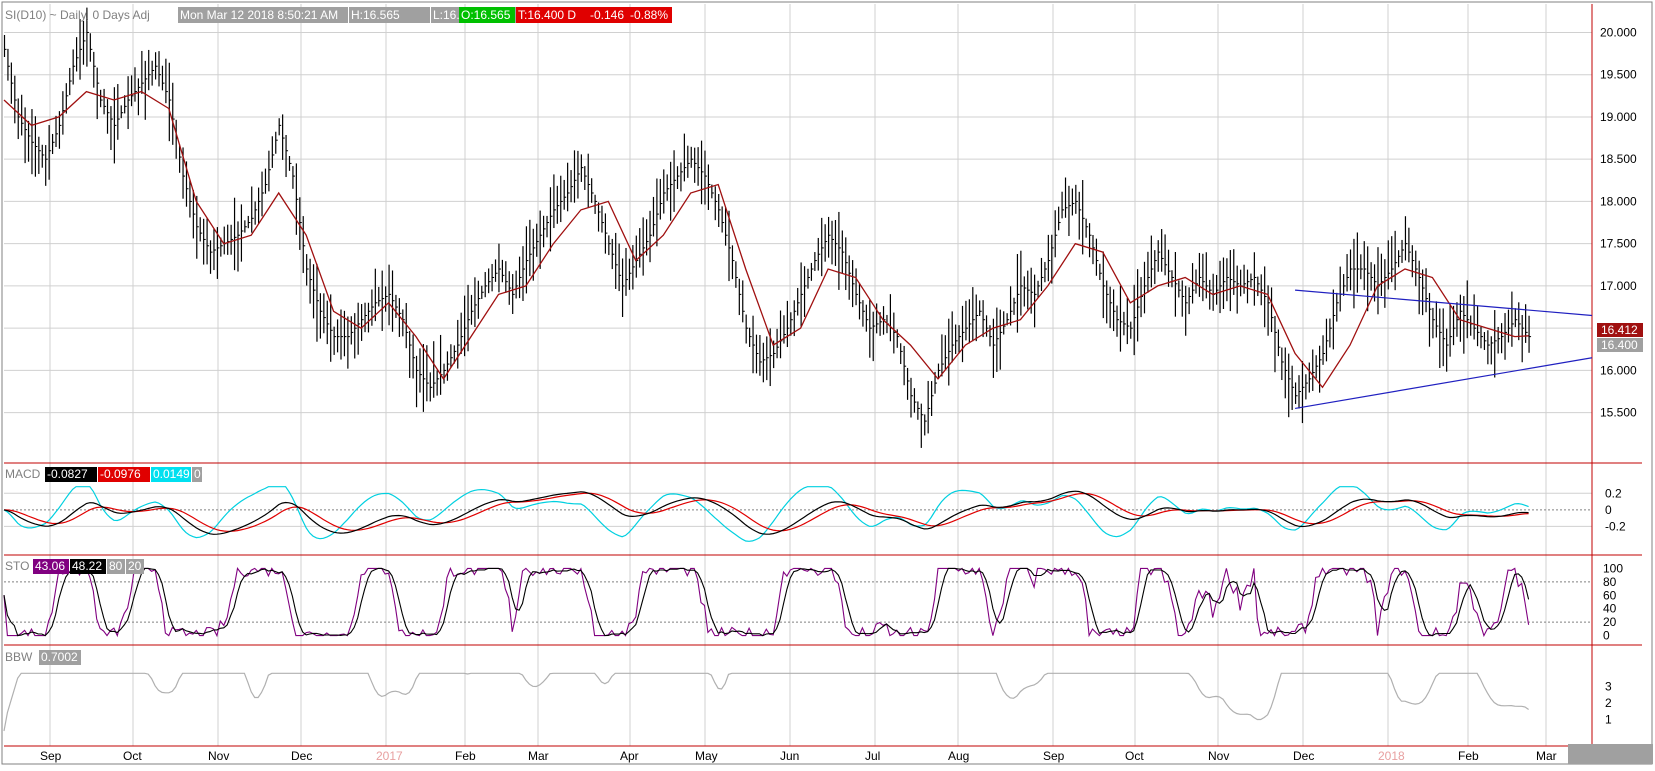 This screenshot has height=771, width=1655. I want to click on price-y-tick: 20.000, so click(1618, 32).